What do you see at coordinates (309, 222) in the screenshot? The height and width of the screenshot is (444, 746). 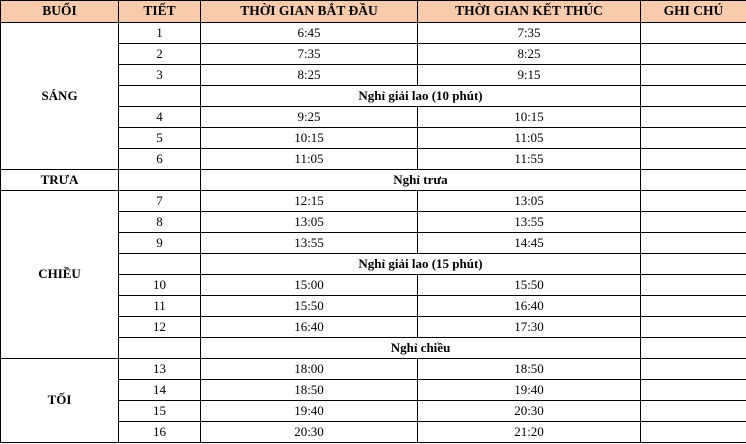 I see `start-time: 13:05` at bounding box center [309, 222].